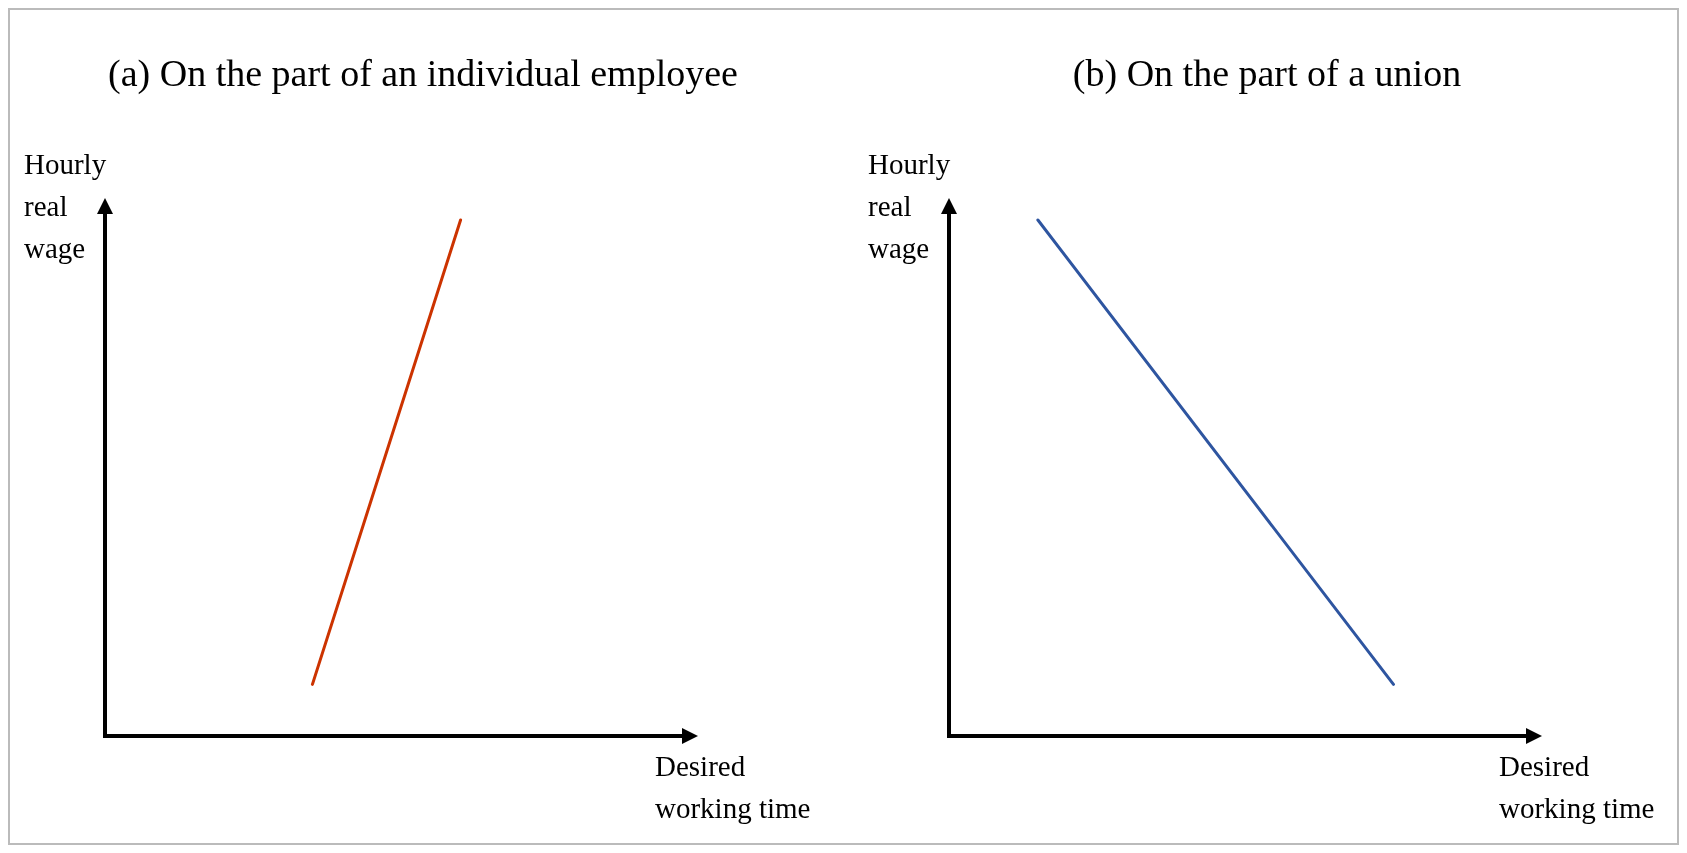 The image size is (1687, 853). What do you see at coordinates (423, 73) in the screenshot?
I see `chart-title: (a) On the part of an individual employee` at bounding box center [423, 73].